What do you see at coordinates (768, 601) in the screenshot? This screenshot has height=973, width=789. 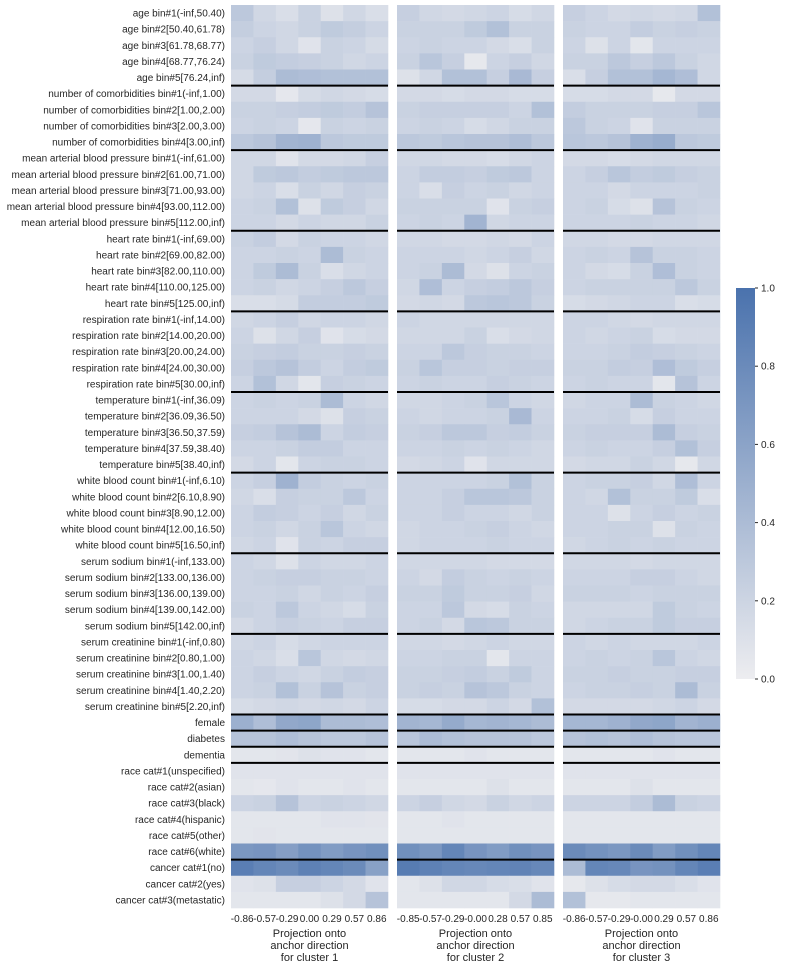 I see `colorbar-tick-label: 0.2` at bounding box center [768, 601].